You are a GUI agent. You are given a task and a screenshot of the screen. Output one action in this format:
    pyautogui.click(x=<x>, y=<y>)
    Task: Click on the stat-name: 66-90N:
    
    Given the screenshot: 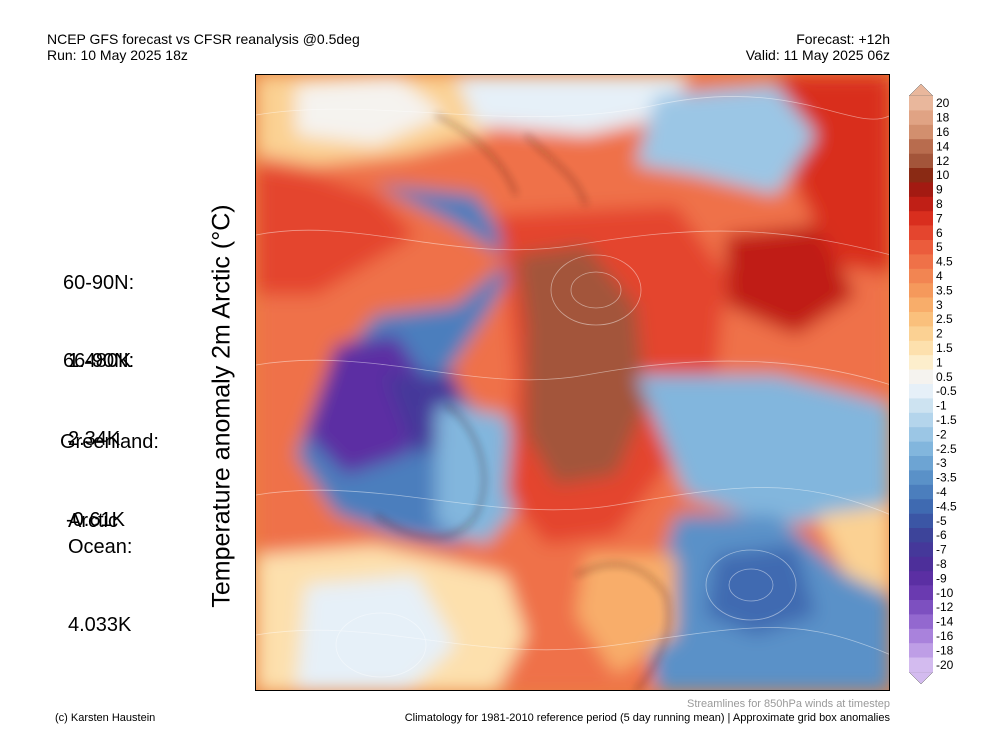 What is the action you would take?
    pyautogui.click(x=99, y=361)
    